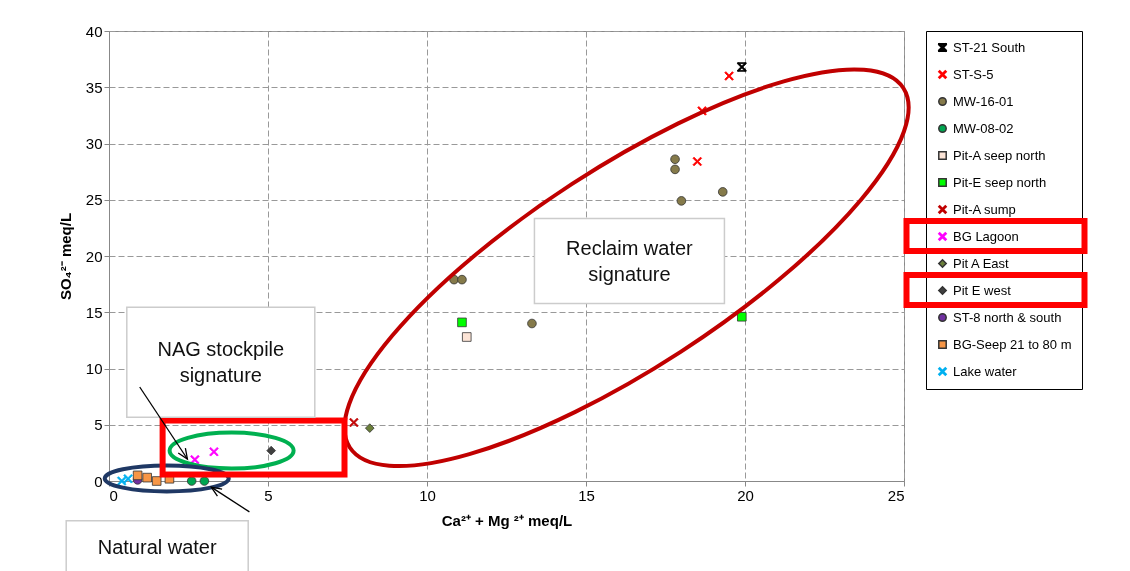 The width and height of the screenshot is (1130, 571). What do you see at coordinates (94, 368) in the screenshot?
I see `y-tick-label: 10` at bounding box center [94, 368].